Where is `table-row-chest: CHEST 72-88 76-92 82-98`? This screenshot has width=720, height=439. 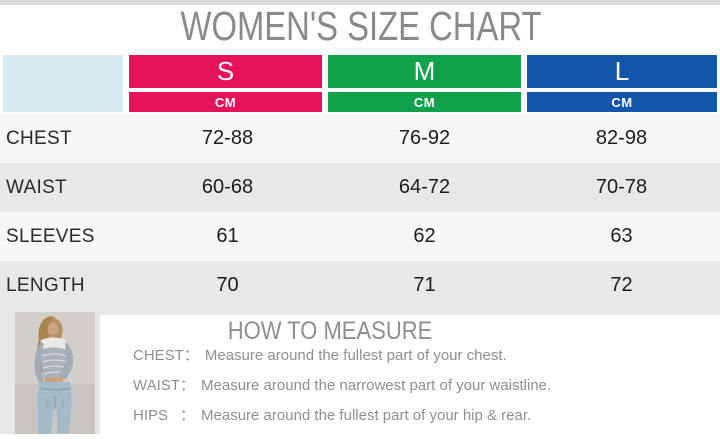 table-row-chest: CHEST 72-88 76-92 82-98 is located at coordinates (360, 138).